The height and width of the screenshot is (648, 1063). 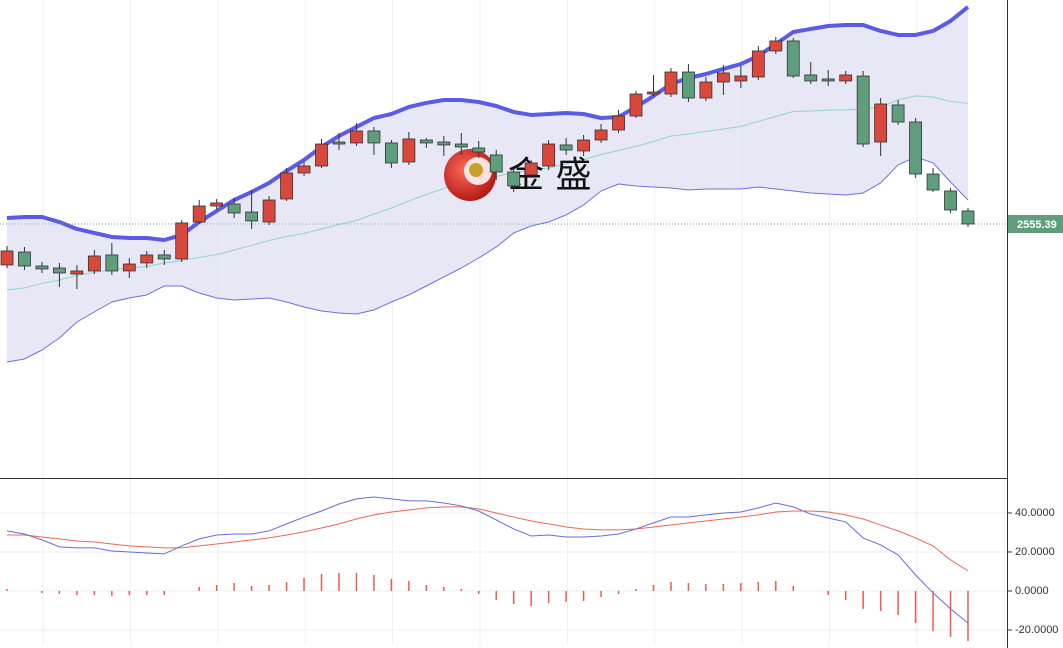 I want to click on last-price-label: 2555.39, so click(x=1037, y=225).